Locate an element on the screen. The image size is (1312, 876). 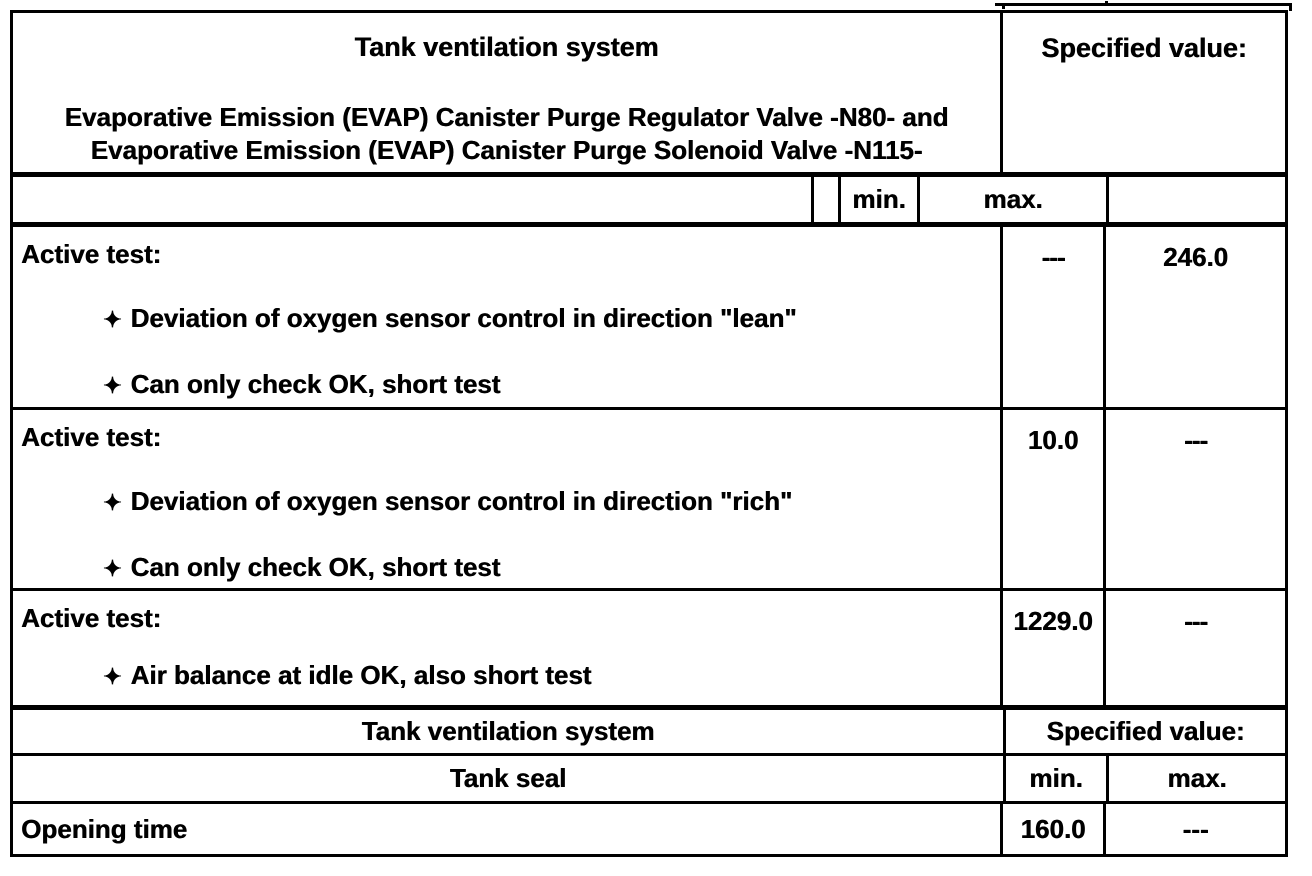
tank-seal-section-header-row: Tank ventilation system Specified value: is located at coordinates (649, 733).